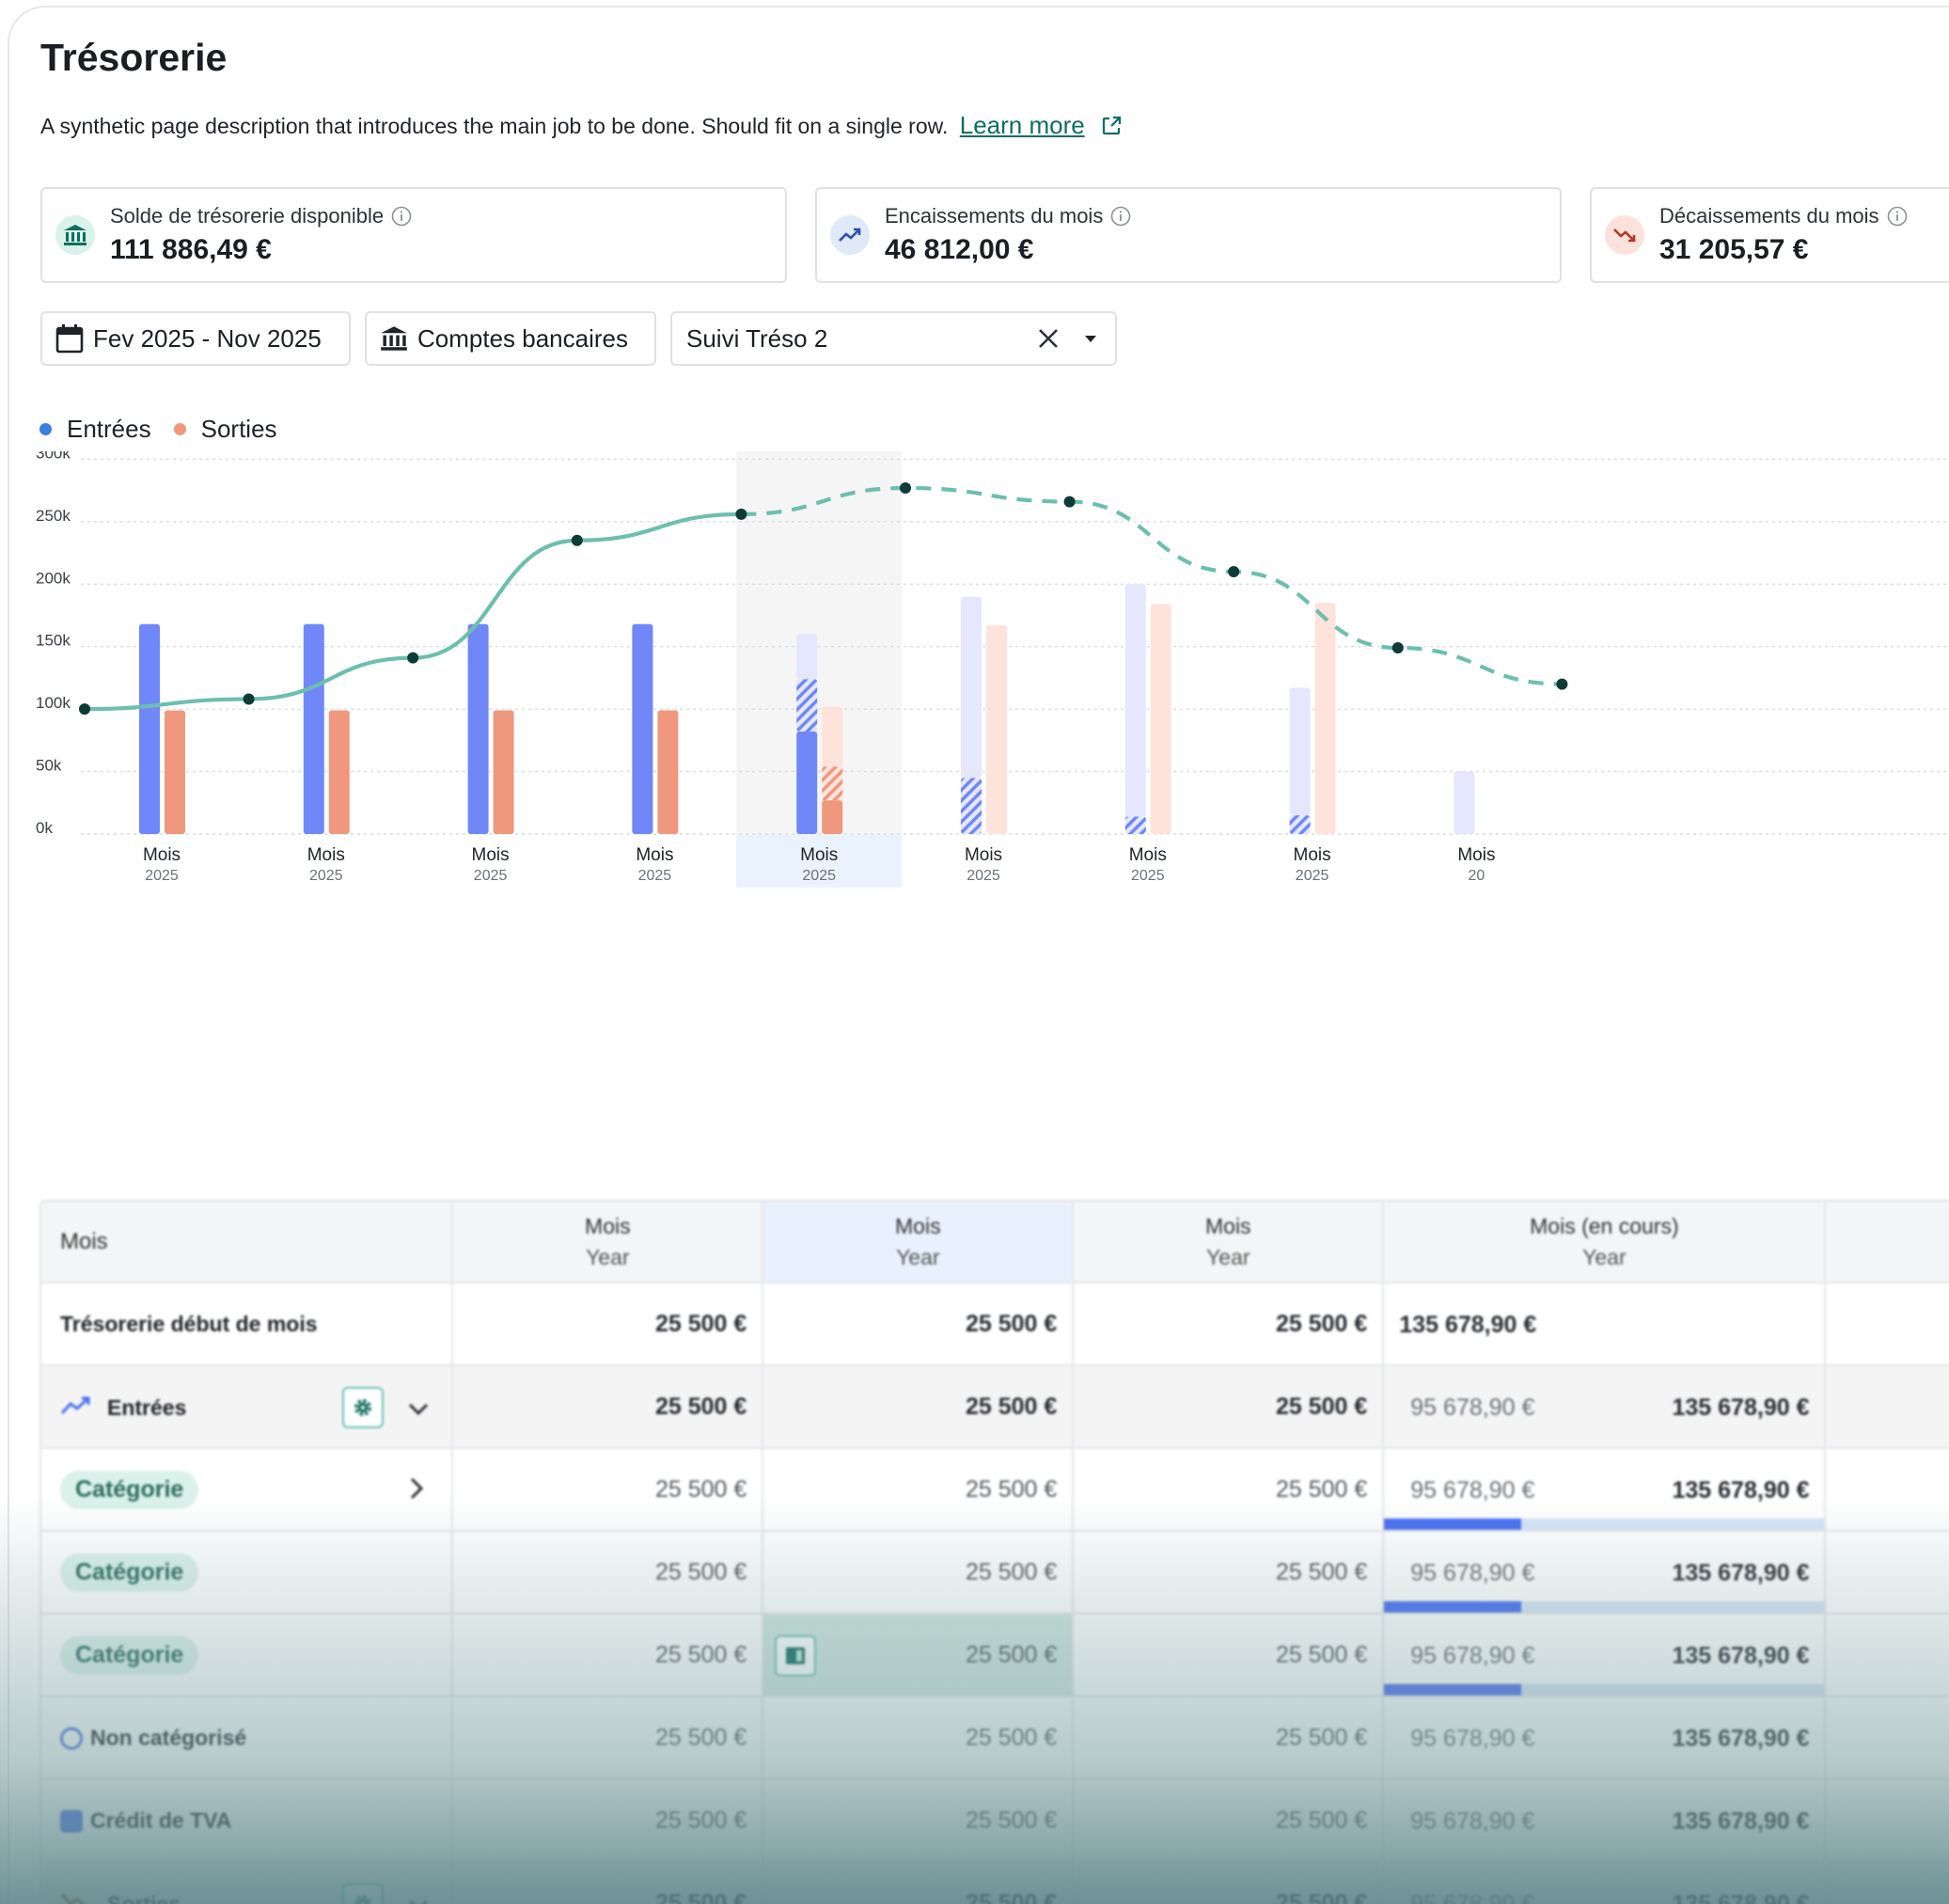  Describe the element at coordinates (69, 338) in the screenshot. I see `calendar-icon` at that location.